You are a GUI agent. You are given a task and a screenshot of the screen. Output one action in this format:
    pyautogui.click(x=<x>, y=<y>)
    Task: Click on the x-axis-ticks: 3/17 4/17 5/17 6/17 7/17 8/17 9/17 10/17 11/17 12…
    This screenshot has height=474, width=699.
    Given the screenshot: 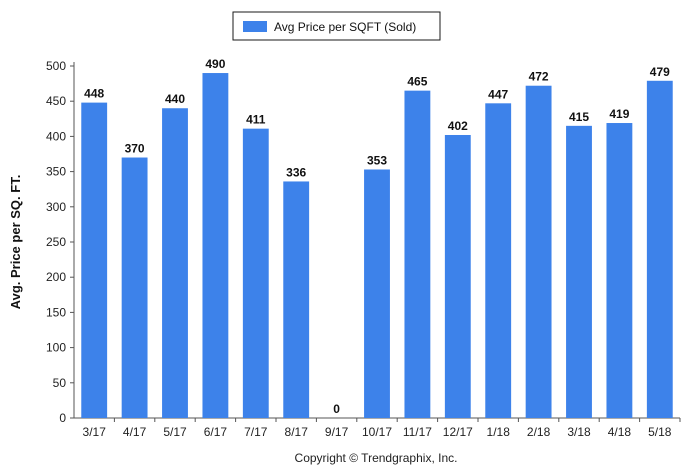 What is the action you would take?
    pyautogui.click(x=382, y=428)
    